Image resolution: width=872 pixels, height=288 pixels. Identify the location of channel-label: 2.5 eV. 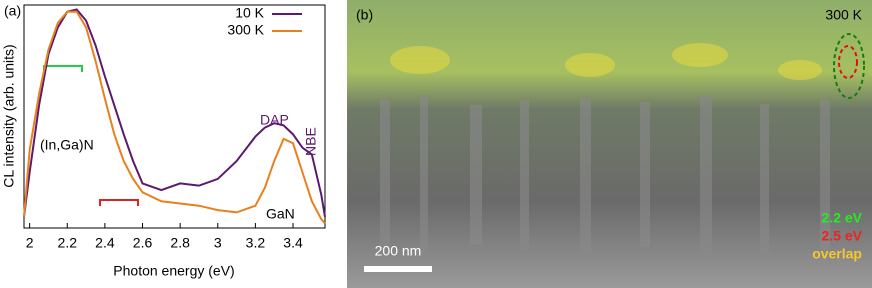
(842, 236).